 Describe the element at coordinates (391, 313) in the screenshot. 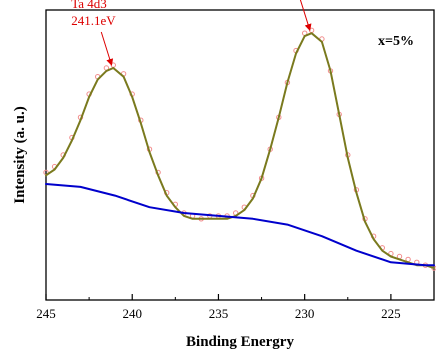

I see `x-tick-label: 225` at that location.